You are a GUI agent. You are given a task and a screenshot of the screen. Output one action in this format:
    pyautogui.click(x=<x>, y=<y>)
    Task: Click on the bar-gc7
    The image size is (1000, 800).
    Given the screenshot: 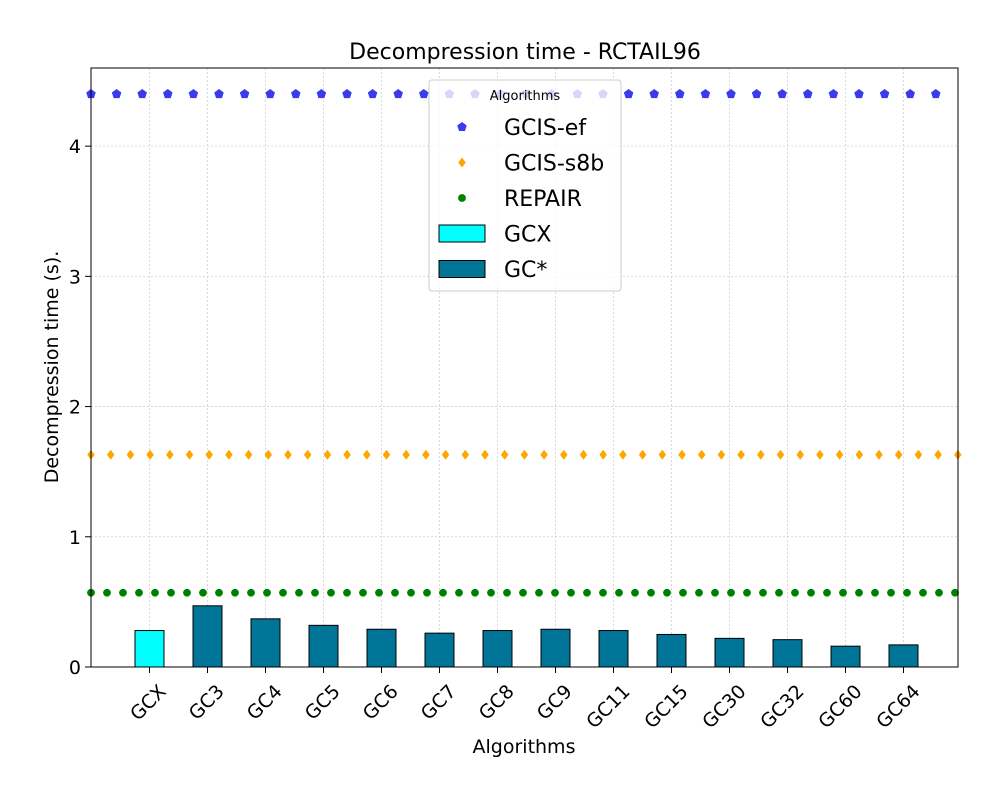 What is the action you would take?
    pyautogui.click(x=439, y=650)
    